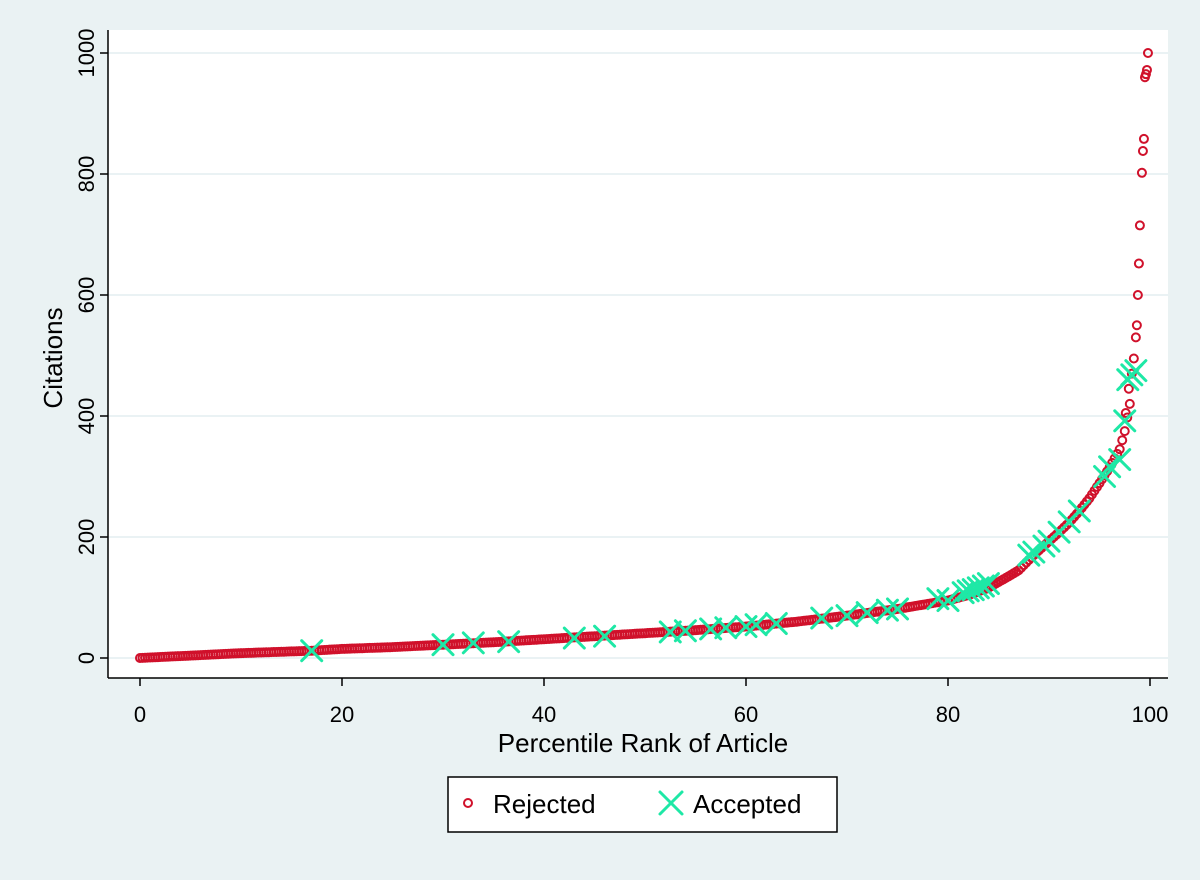  I want to click on legend: Rejected Accepted, so click(642, 804).